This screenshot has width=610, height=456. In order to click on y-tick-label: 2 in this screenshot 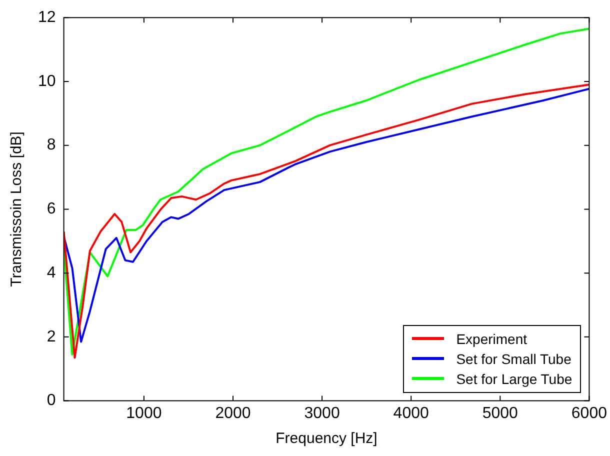, I will do `click(51, 337)`.